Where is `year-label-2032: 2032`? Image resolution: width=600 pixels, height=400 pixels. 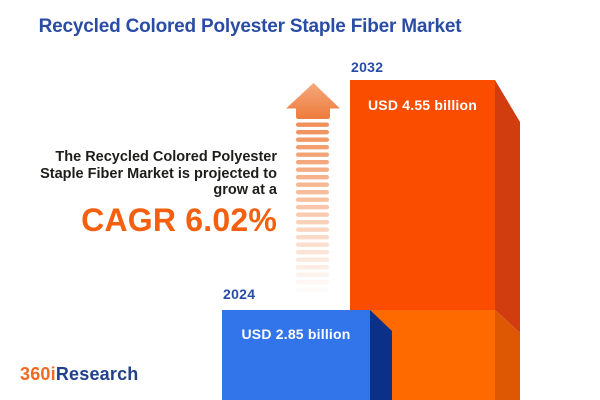 year-label-2032: 2032 is located at coordinates (367, 67).